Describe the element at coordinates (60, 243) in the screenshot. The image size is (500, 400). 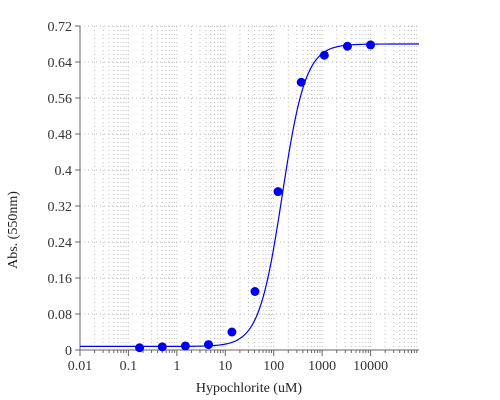
I see `y-tick-label: 0.24` at that location.